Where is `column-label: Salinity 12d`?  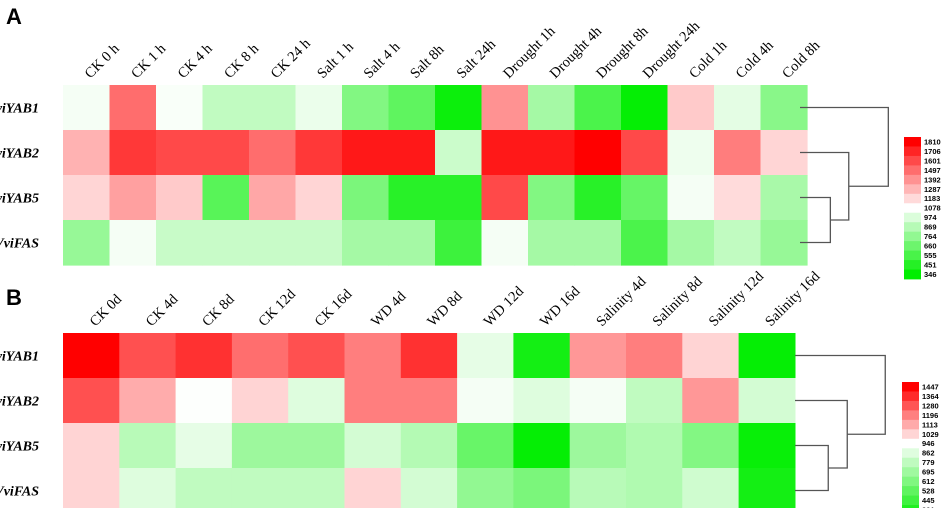
column-label: Salinity 12d is located at coordinates (737, 299).